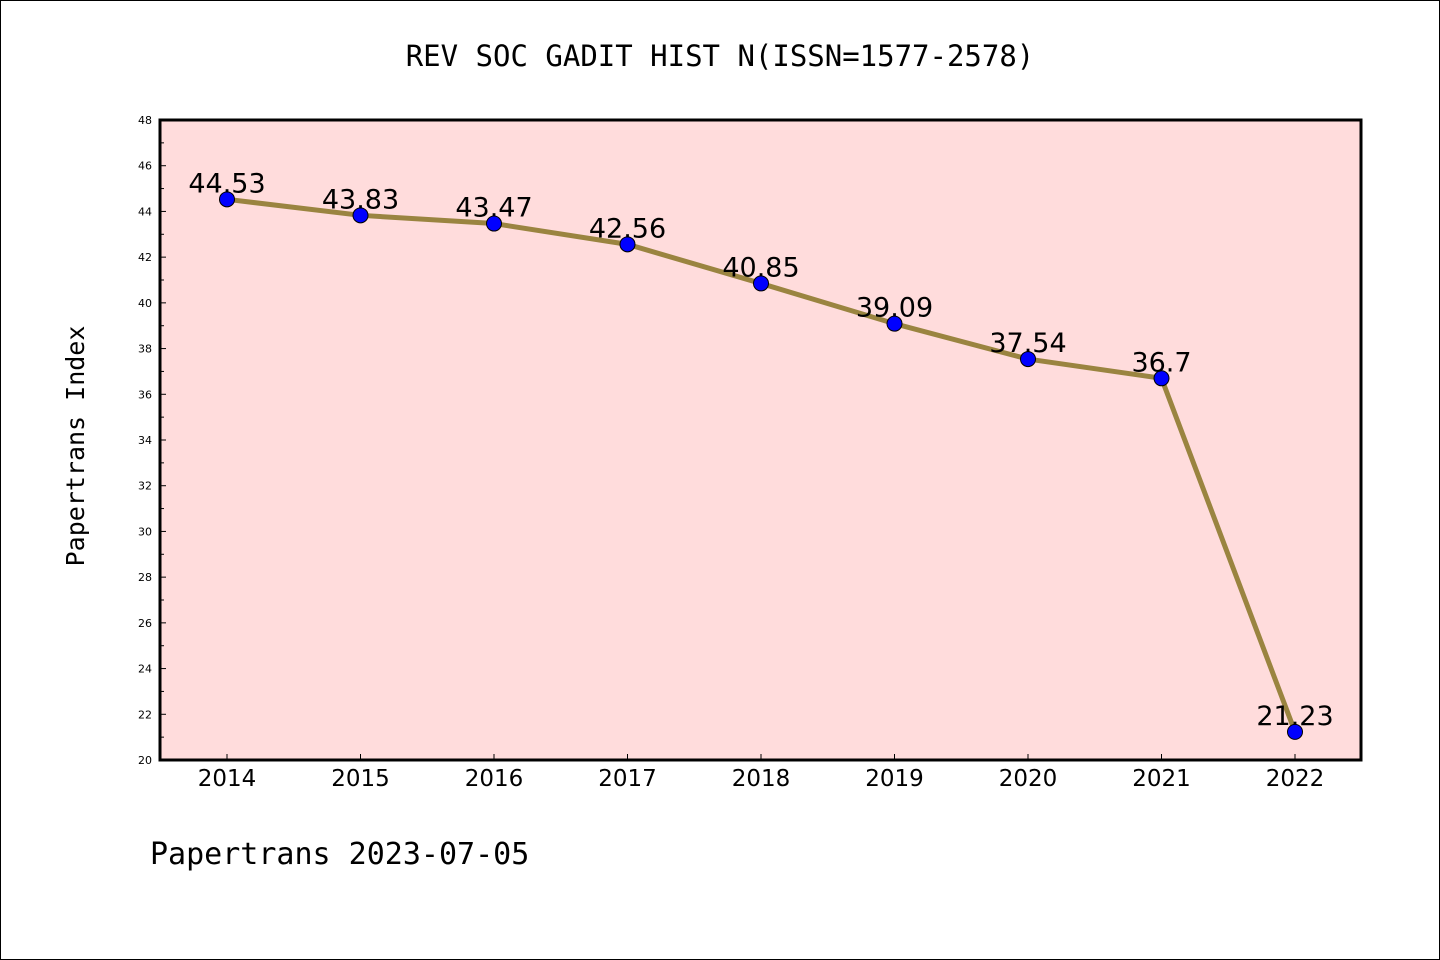  What do you see at coordinates (145, 394) in the screenshot?
I see `y-tick-label: 36` at bounding box center [145, 394].